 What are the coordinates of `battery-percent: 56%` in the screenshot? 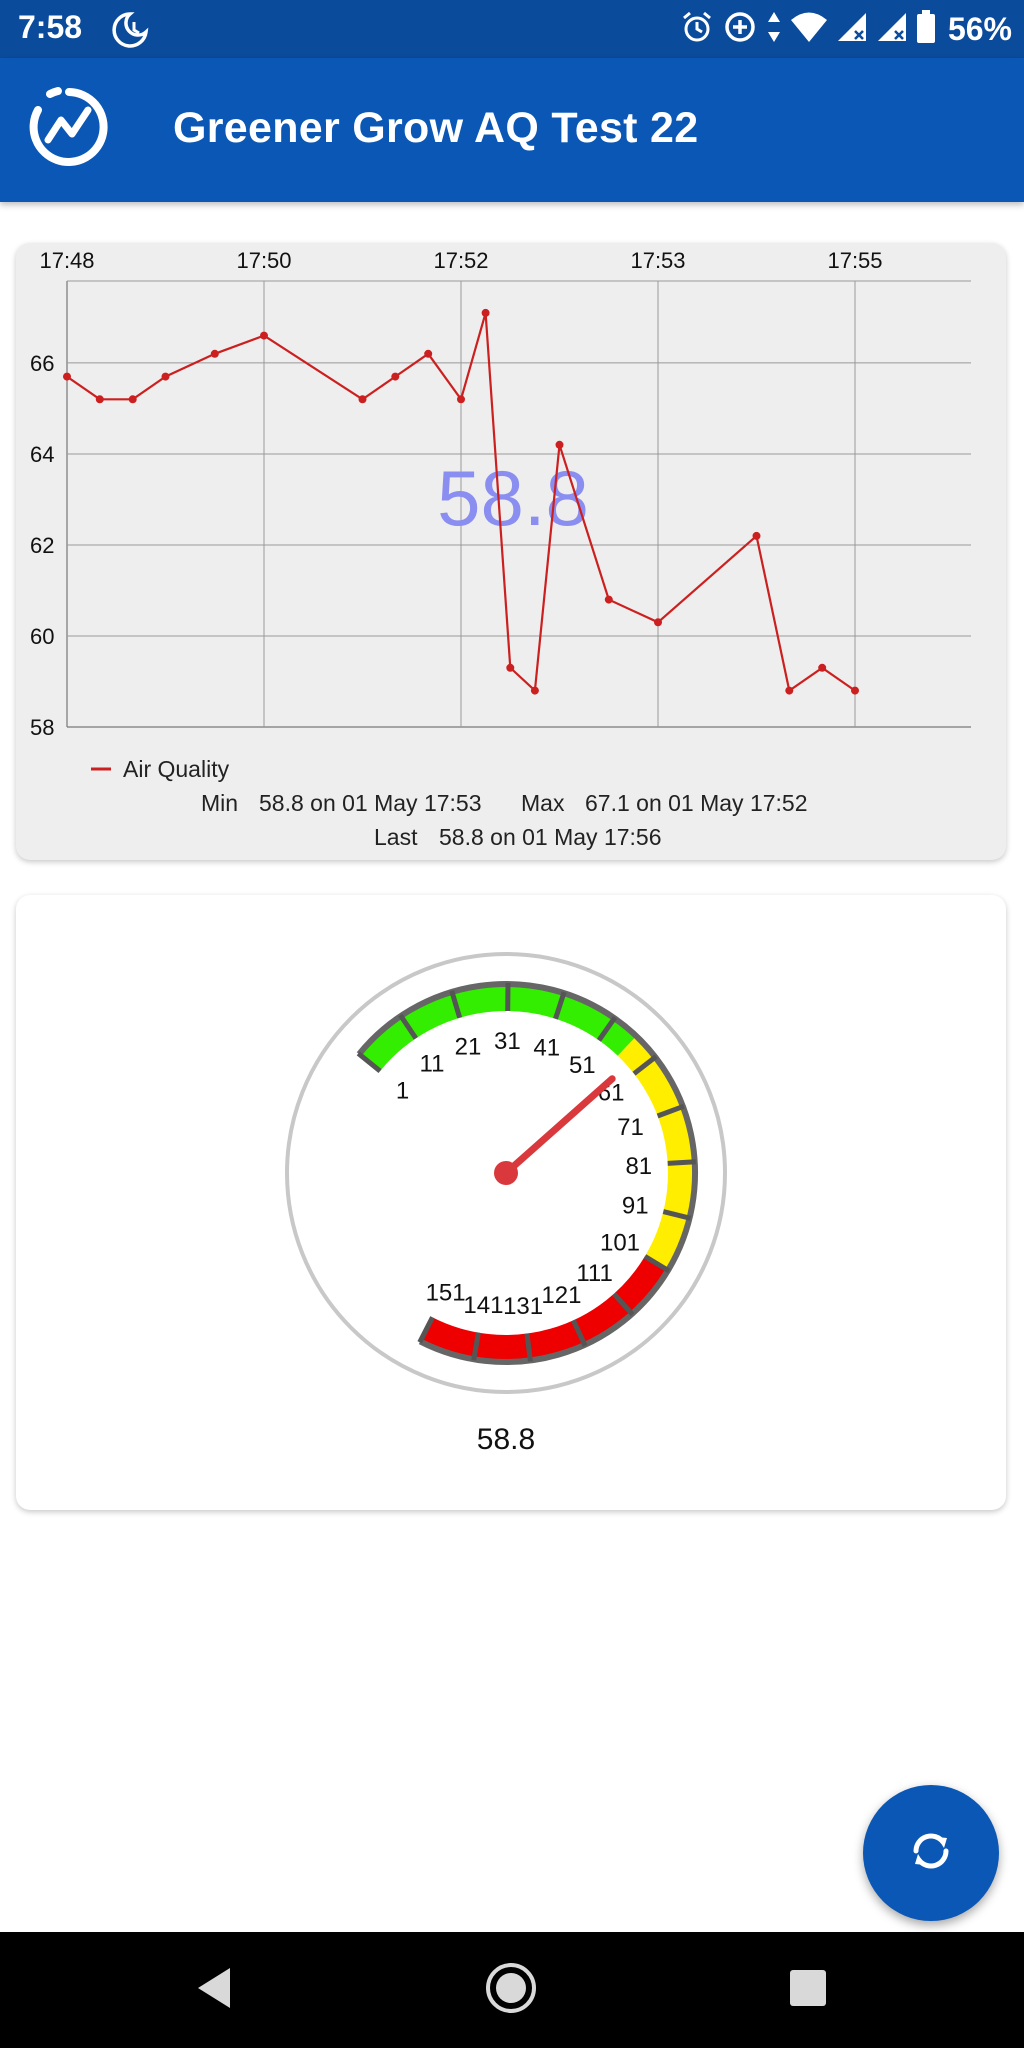 It's located at (979, 28).